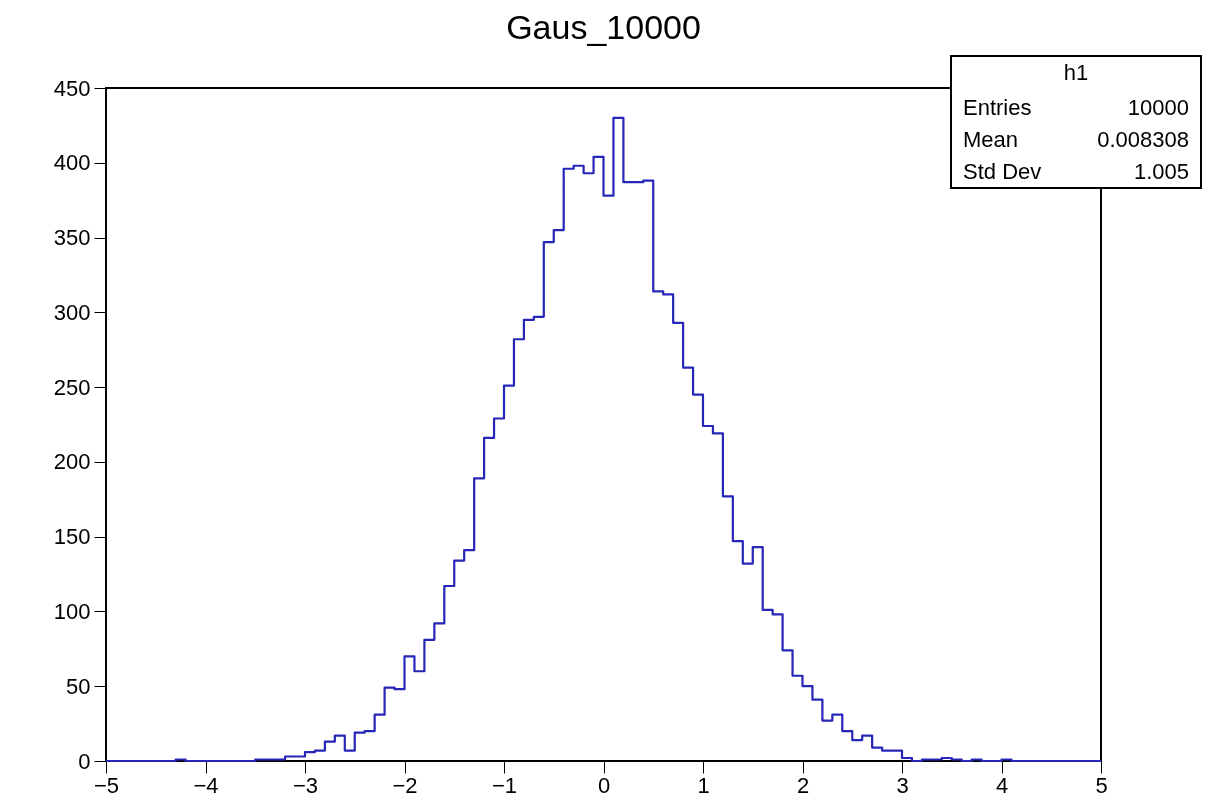 This screenshot has height=808, width=1218. What do you see at coordinates (405, 785) in the screenshot?
I see `x-tick-label: −2` at bounding box center [405, 785].